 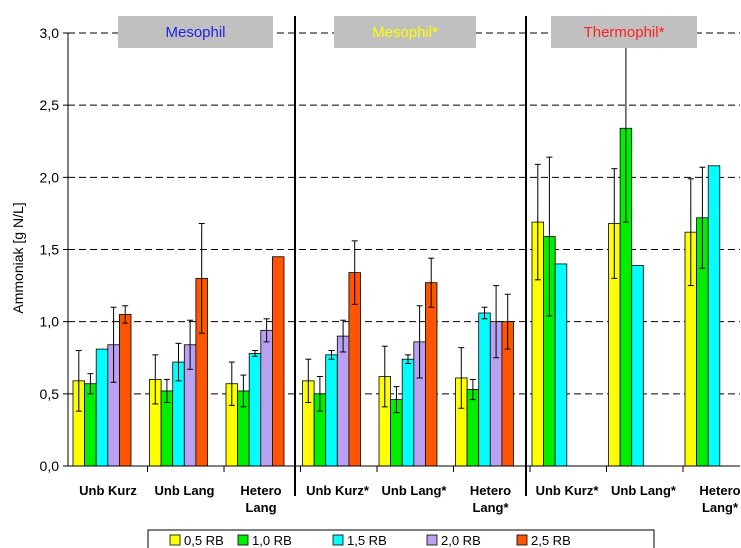 I want to click on panel-label: Mesophil, so click(x=195, y=32).